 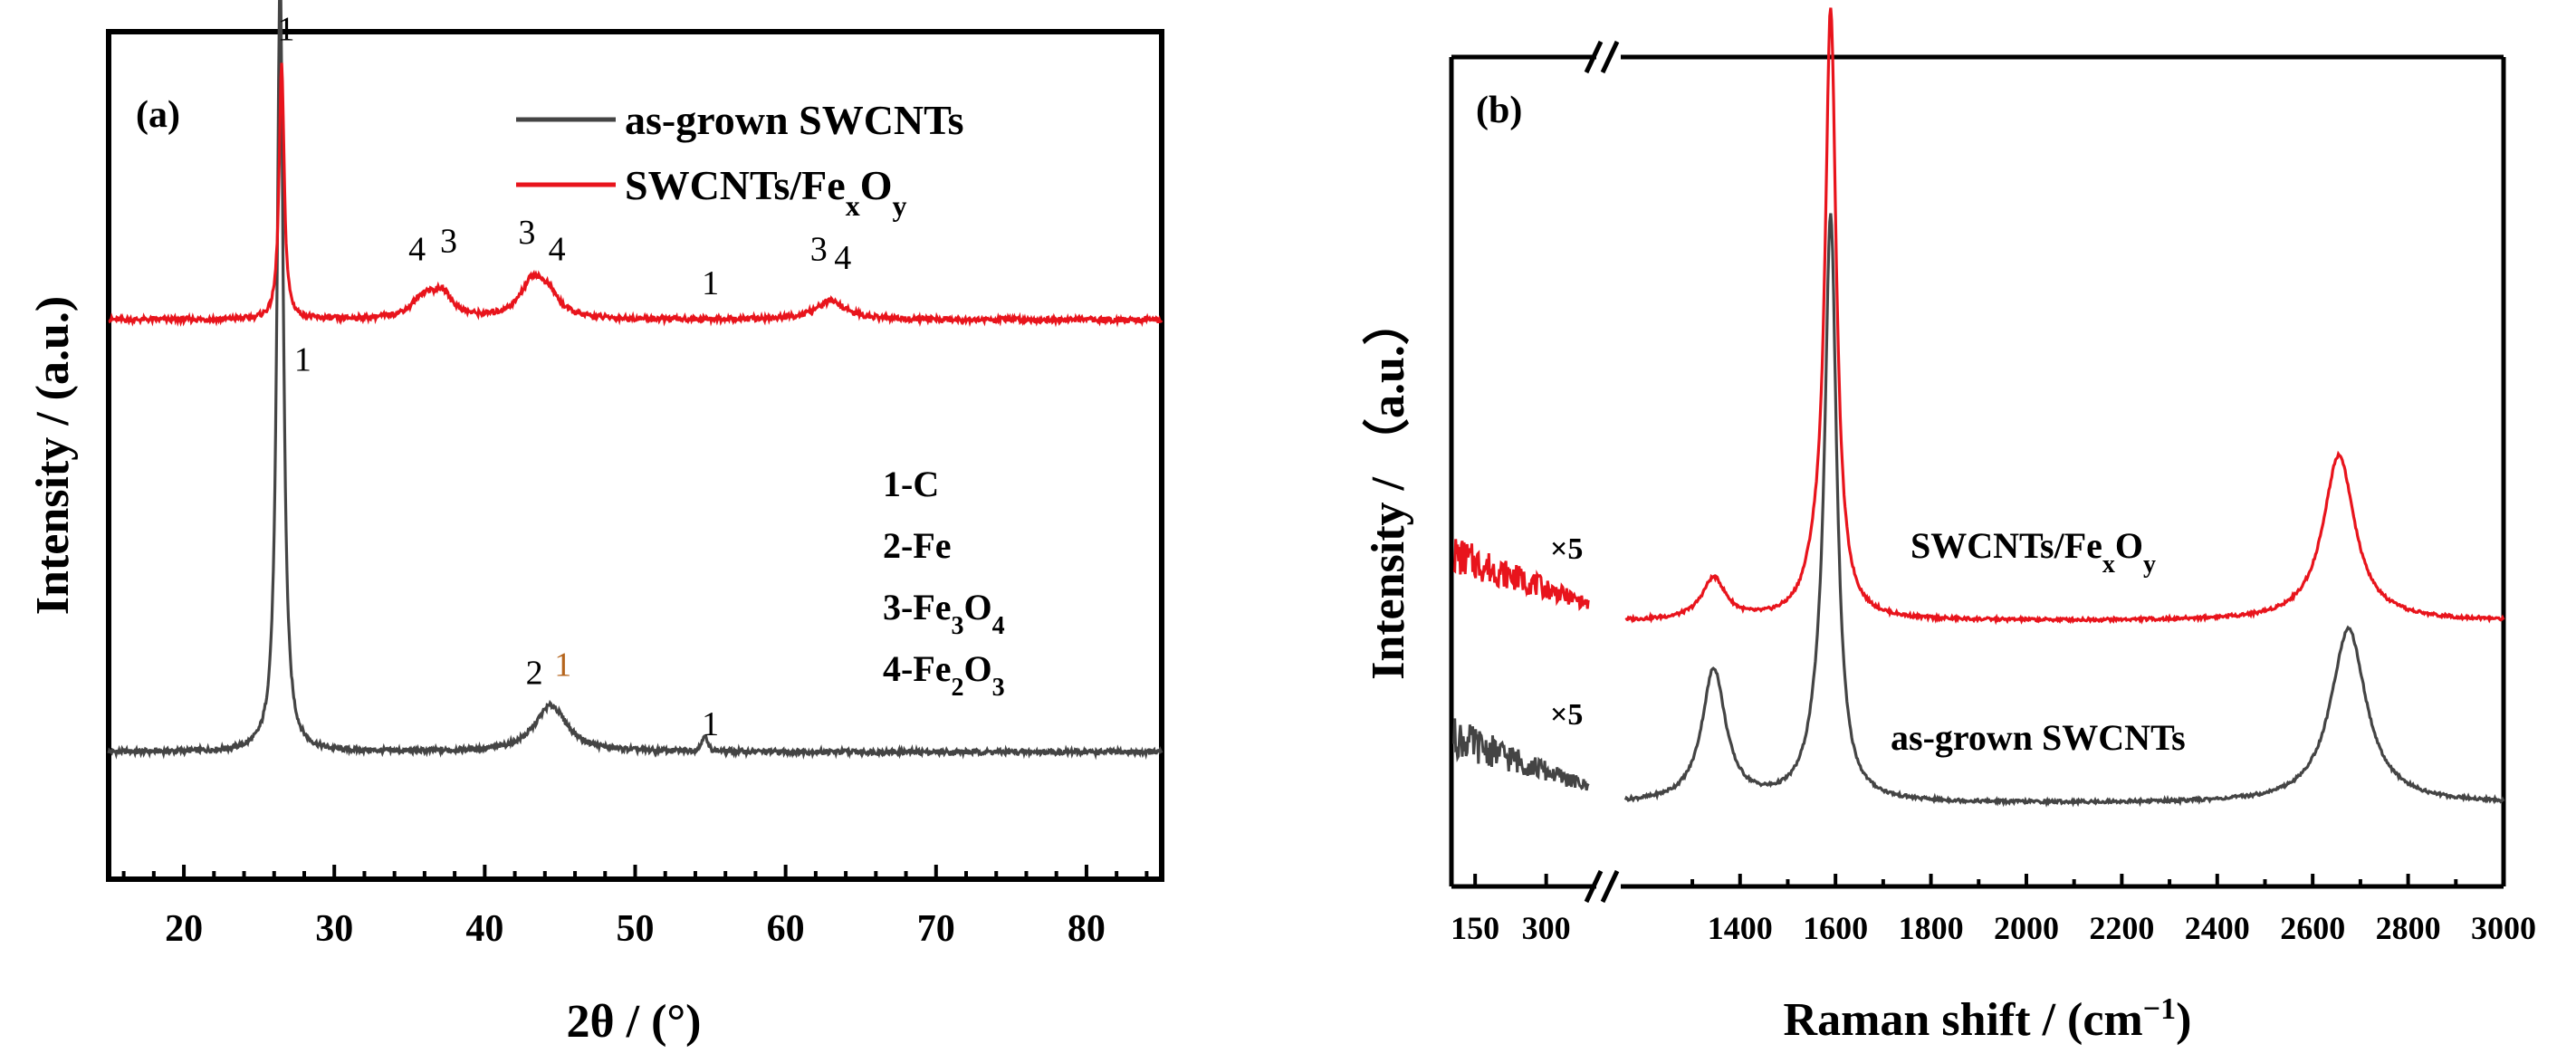 I want to click on phase-key-3: 3-Fe3O4, so click(x=944, y=613).